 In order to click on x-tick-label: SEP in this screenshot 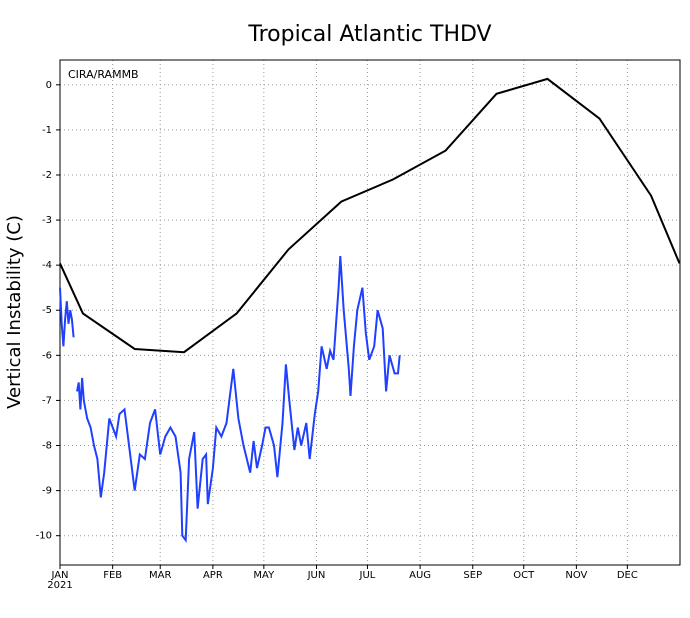, I will do `click(472, 575)`.